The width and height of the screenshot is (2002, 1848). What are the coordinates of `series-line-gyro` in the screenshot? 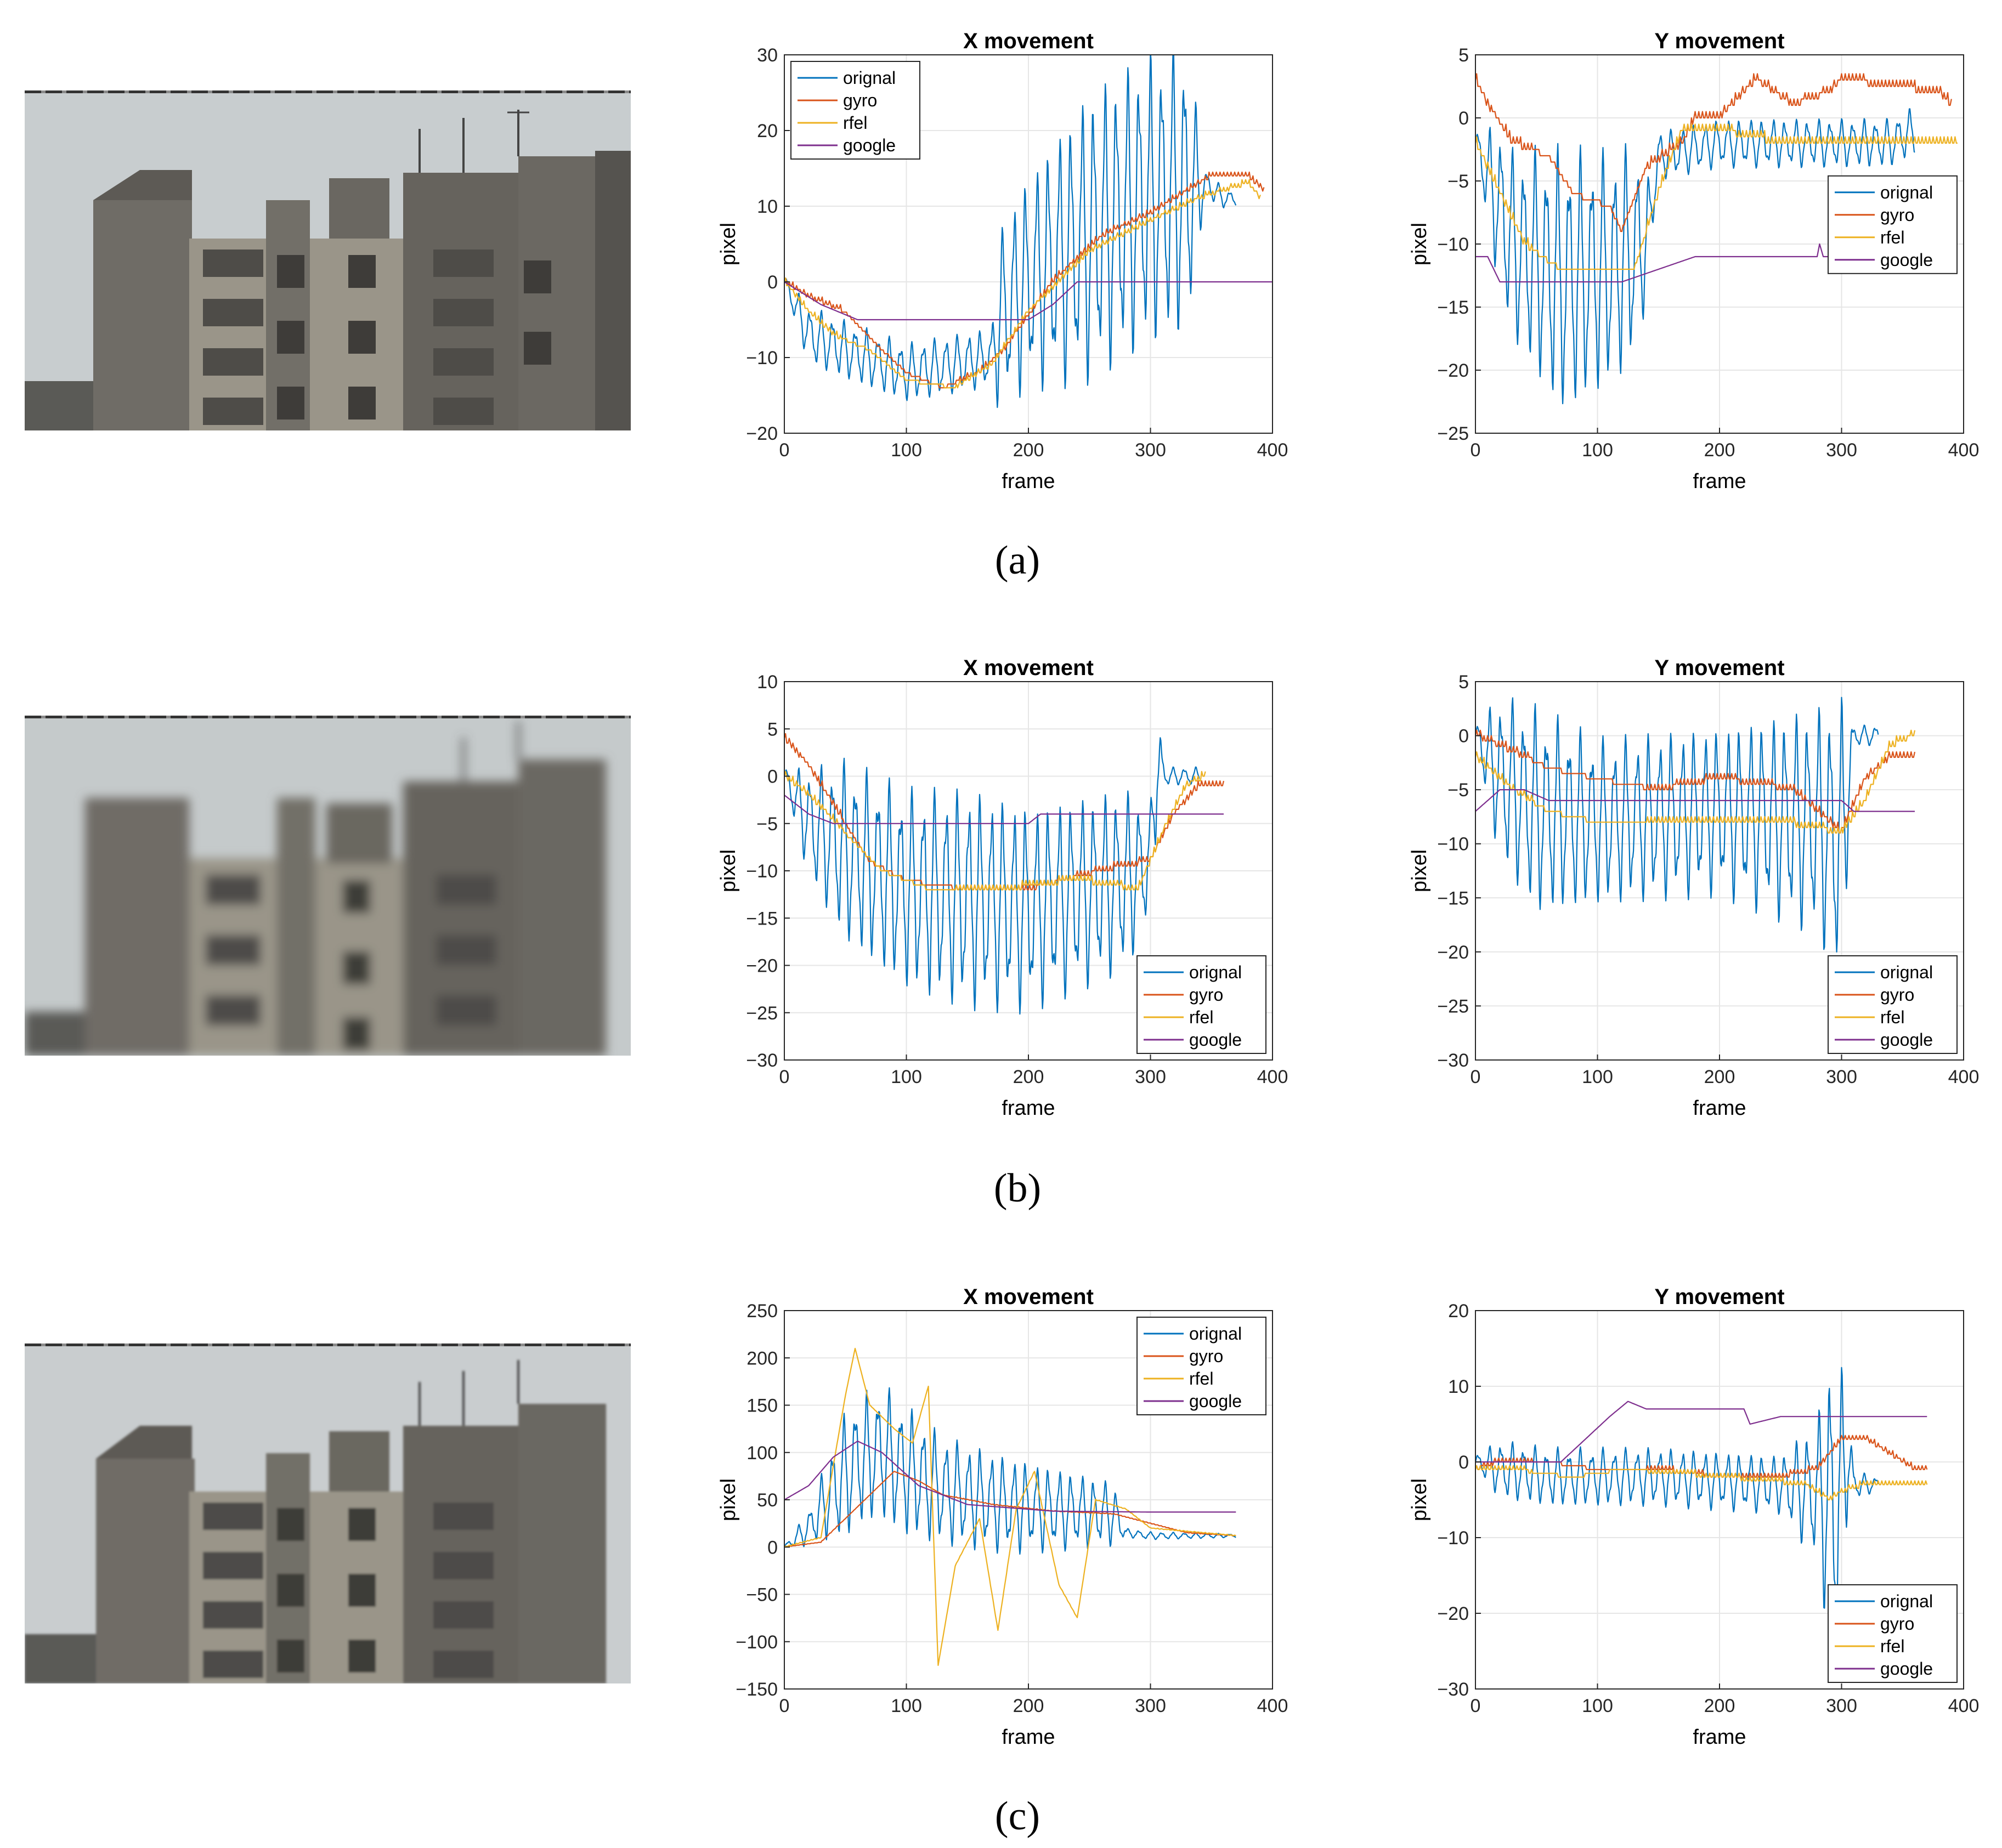 It's located at (1010, 1510).